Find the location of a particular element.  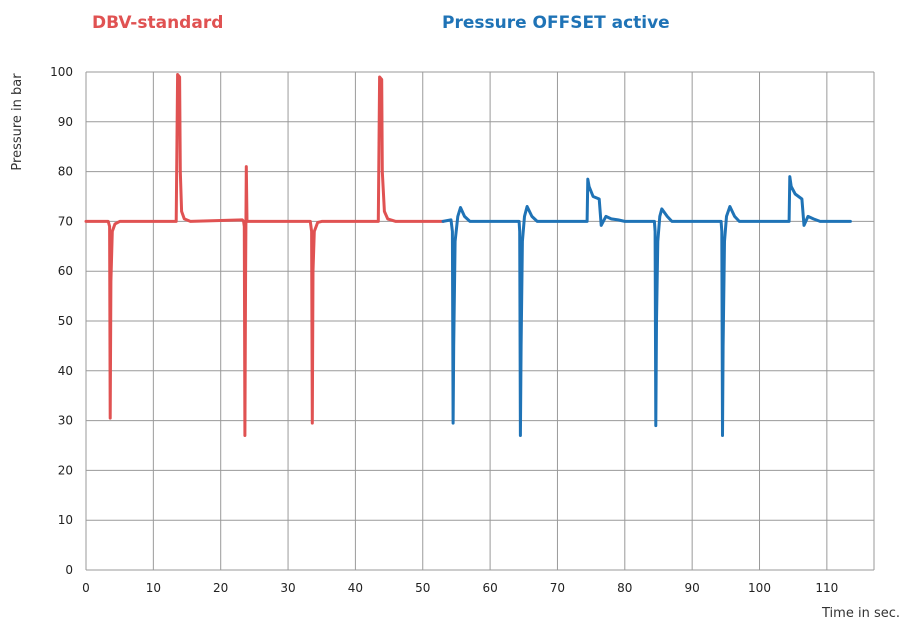

x-tick-label: 10 is located at coordinates (153, 588).